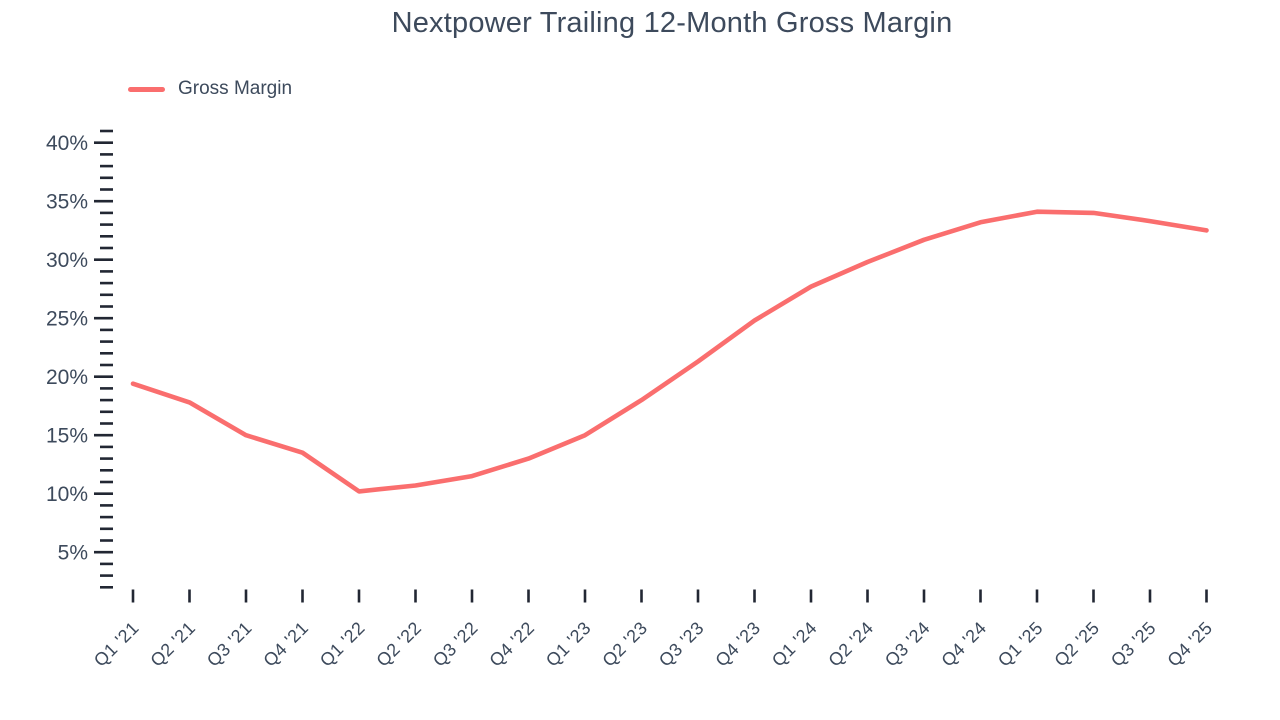 This screenshot has height=720, width=1280. I want to click on x-axis-label: Q2 '23, so click(624, 644).